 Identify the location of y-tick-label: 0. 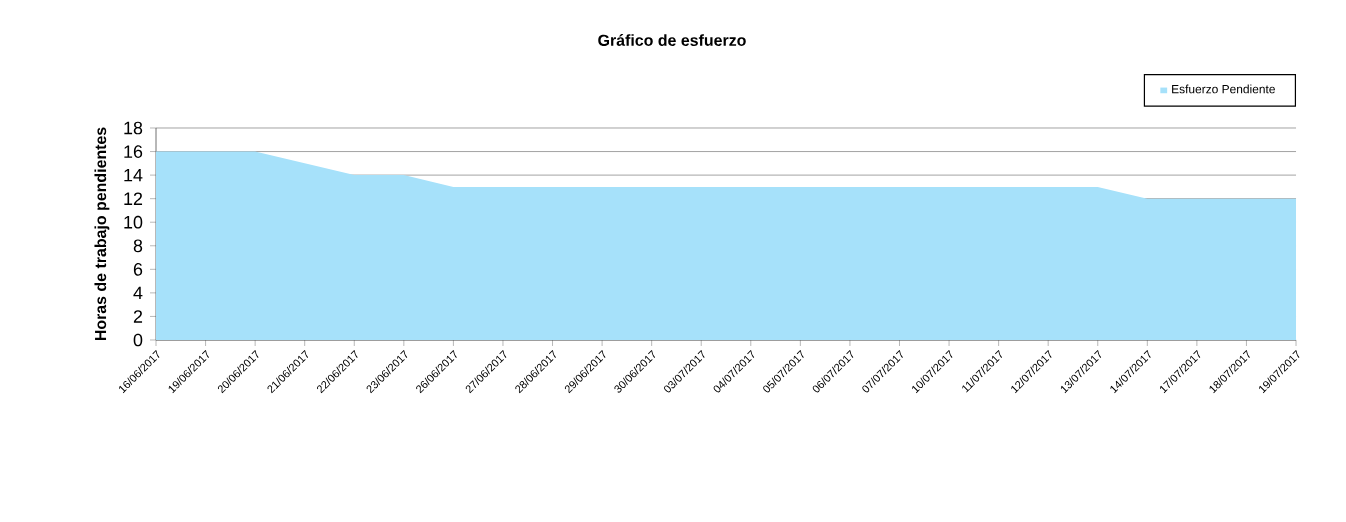
(138, 340).